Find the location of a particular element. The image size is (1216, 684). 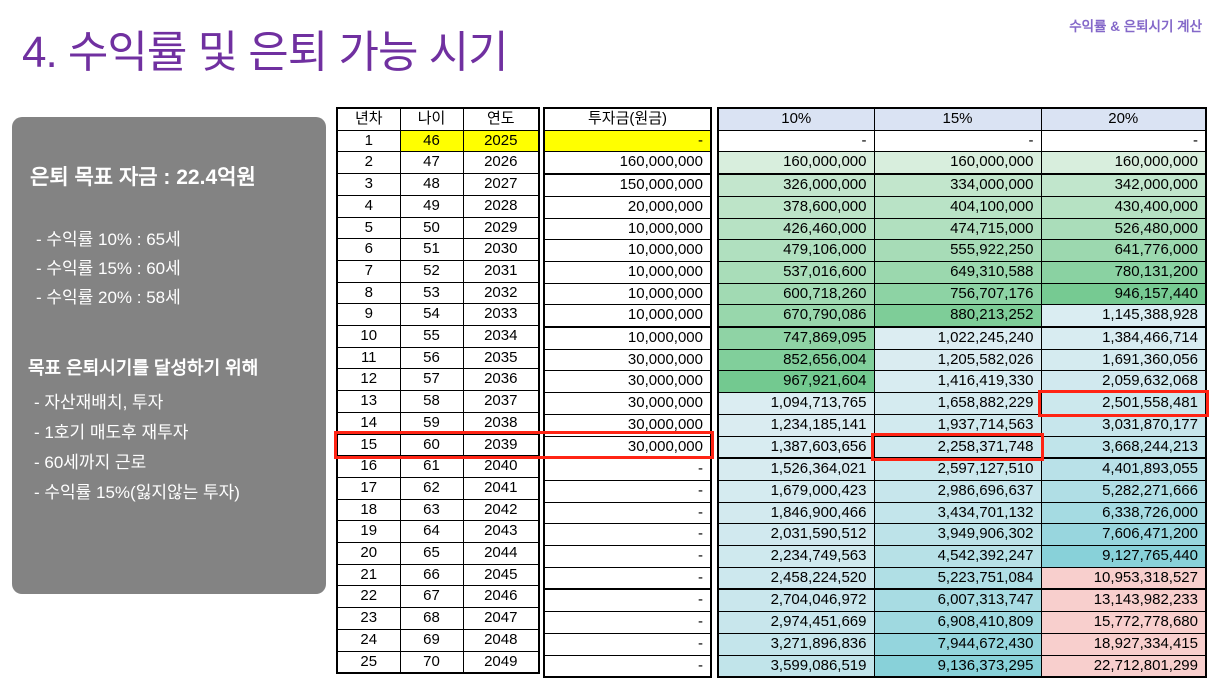

cell-rate-20: 1,145,388,928 is located at coordinates (1123, 316).